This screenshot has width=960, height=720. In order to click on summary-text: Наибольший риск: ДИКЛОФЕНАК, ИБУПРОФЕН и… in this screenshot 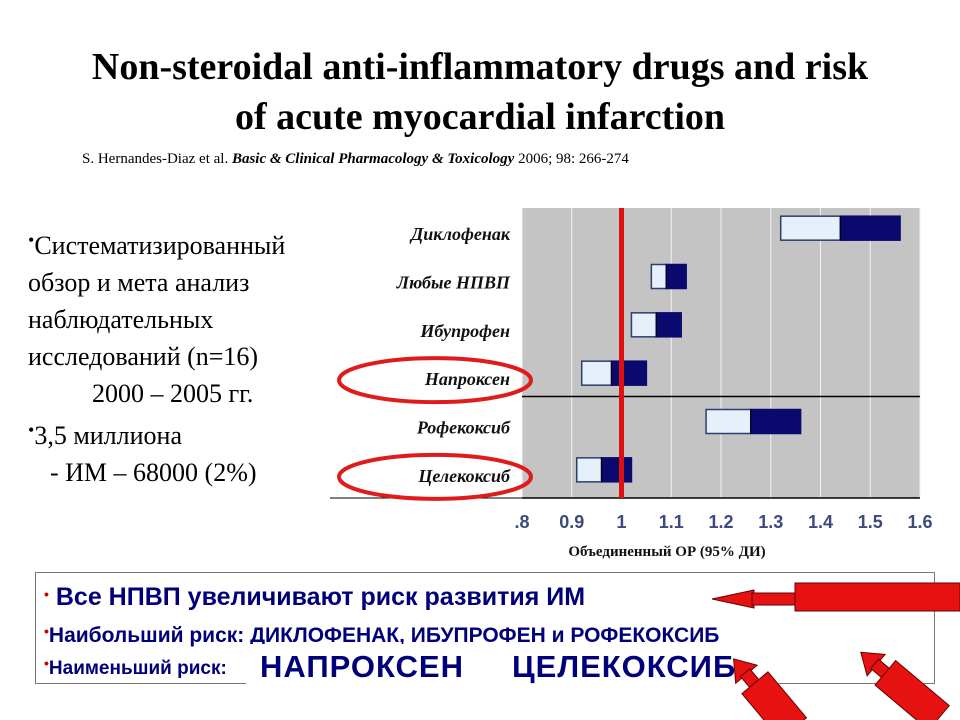, I will do `click(384, 635)`.